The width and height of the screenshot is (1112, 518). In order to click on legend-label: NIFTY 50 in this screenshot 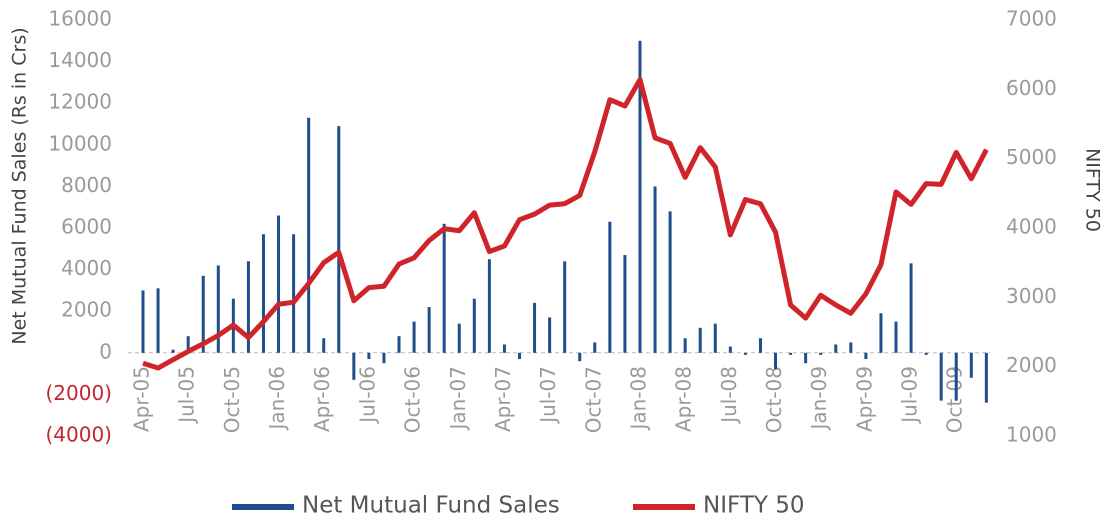, I will do `click(754, 505)`.